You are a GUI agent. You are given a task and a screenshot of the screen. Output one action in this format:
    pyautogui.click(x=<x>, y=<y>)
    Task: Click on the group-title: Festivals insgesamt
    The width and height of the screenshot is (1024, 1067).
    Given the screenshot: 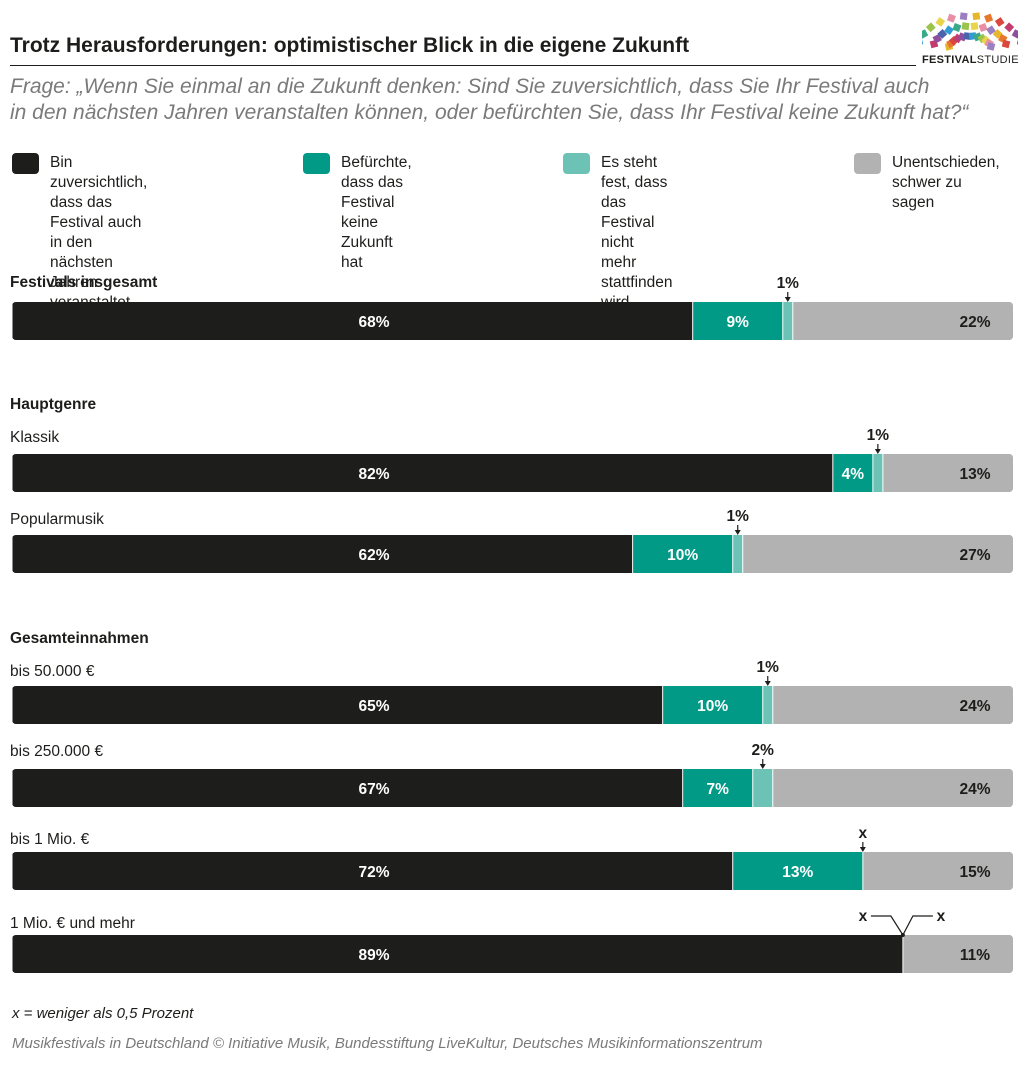 What is the action you would take?
    pyautogui.click(x=83, y=282)
    